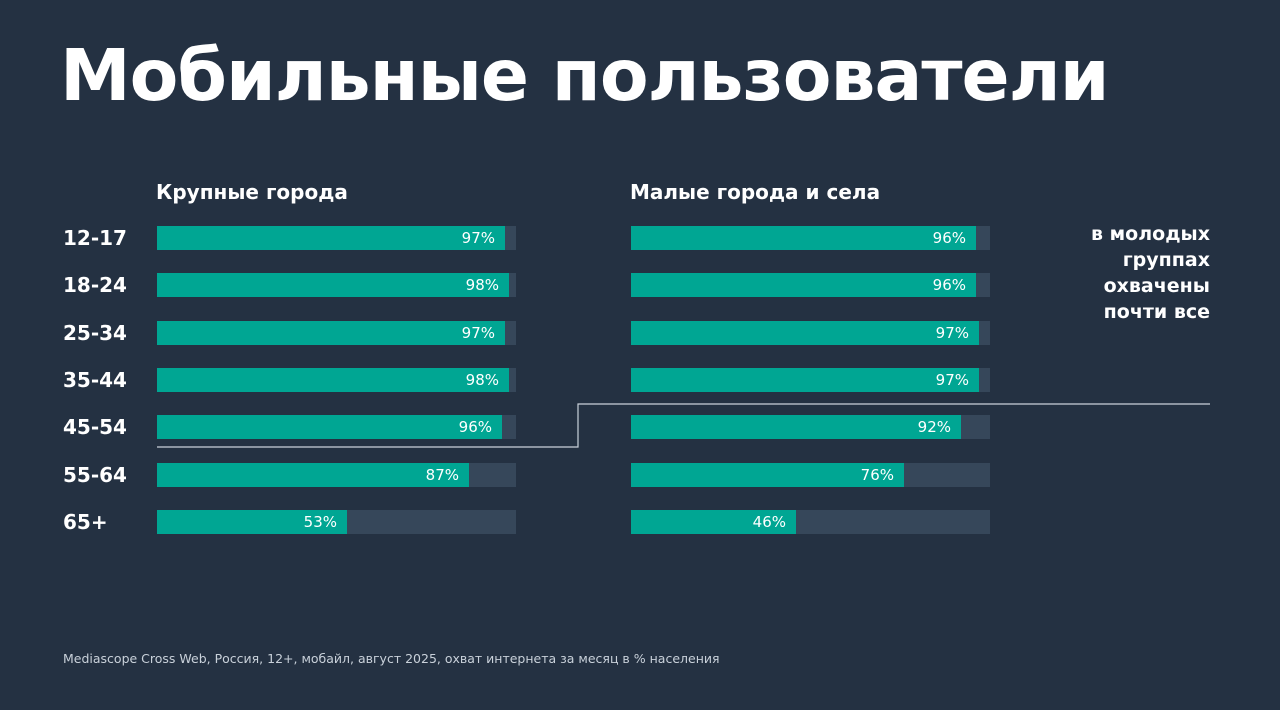 The width and height of the screenshot is (1280, 710). What do you see at coordinates (755, 192) in the screenshot?
I see `chart-title-small-towns: Малые города и села` at bounding box center [755, 192].